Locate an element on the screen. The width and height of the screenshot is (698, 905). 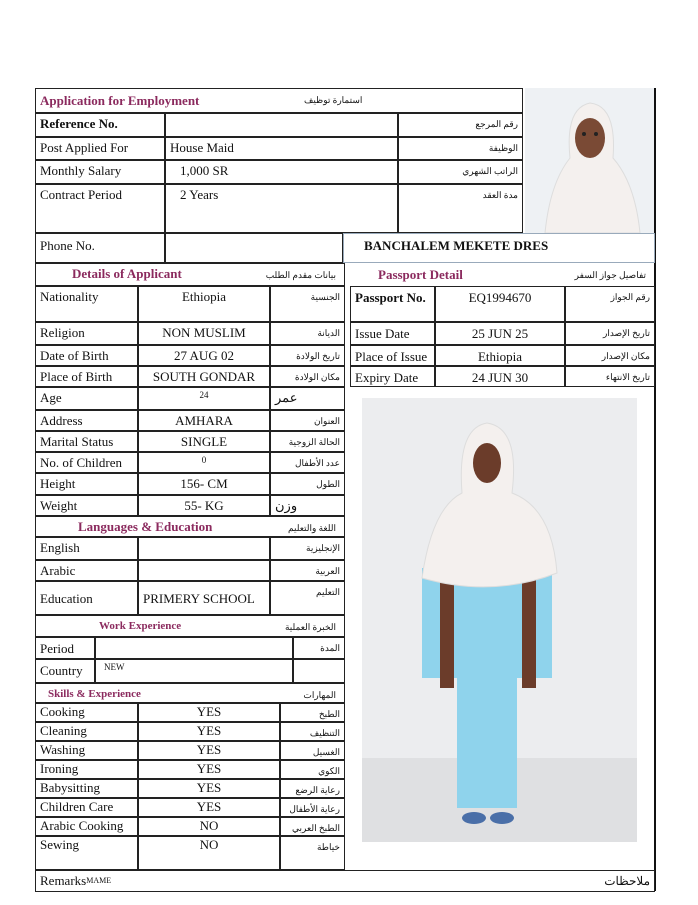
remarks-label: Remarks is located at coordinates (63, 880).